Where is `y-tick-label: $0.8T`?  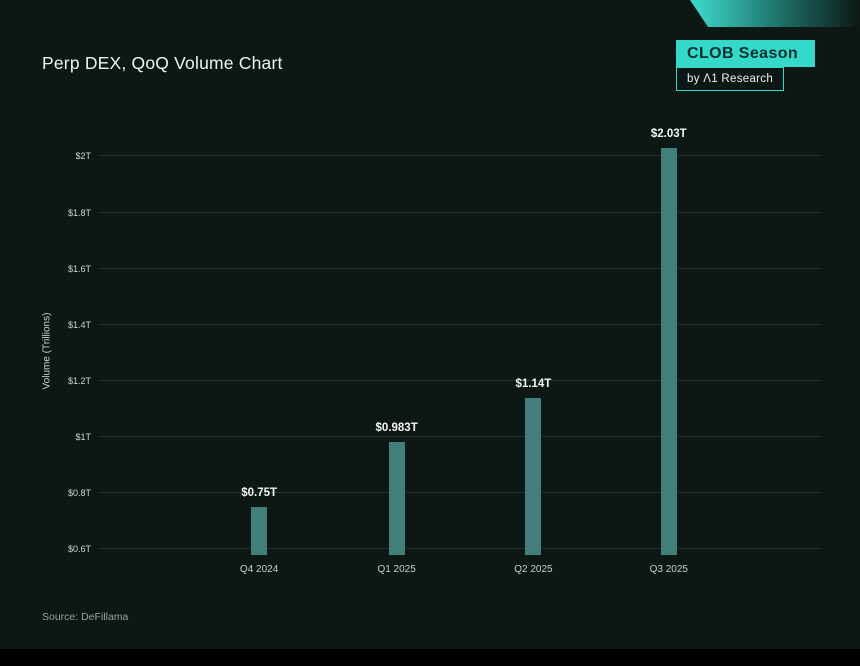
y-tick-label: $0.8T is located at coordinates (79, 493).